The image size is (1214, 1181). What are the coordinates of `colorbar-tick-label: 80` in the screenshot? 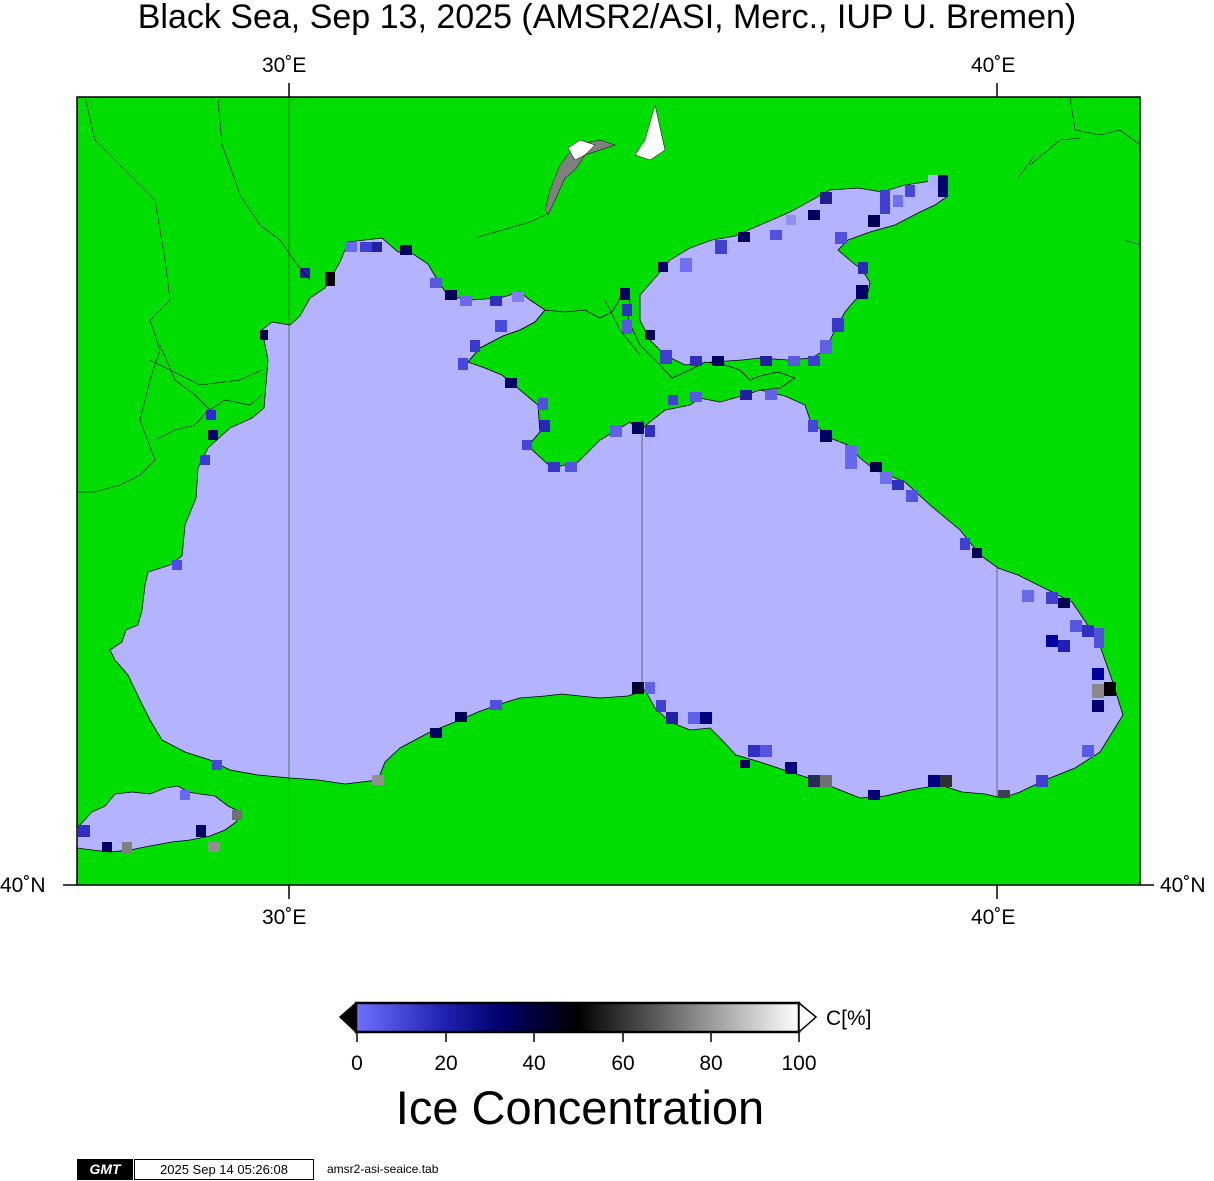 It's located at (711, 1063).